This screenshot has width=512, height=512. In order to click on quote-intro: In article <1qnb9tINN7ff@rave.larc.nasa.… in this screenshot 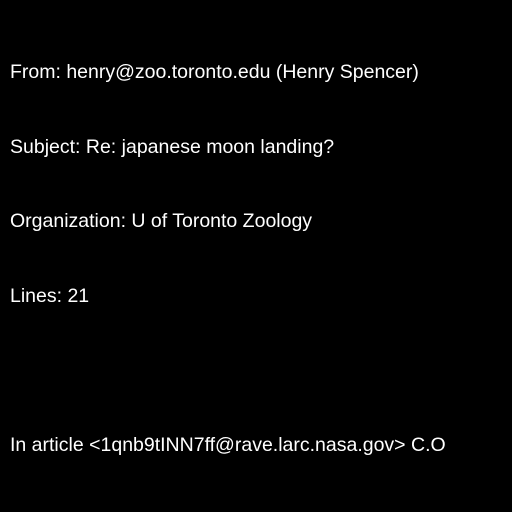, I will do `click(228, 445)`.